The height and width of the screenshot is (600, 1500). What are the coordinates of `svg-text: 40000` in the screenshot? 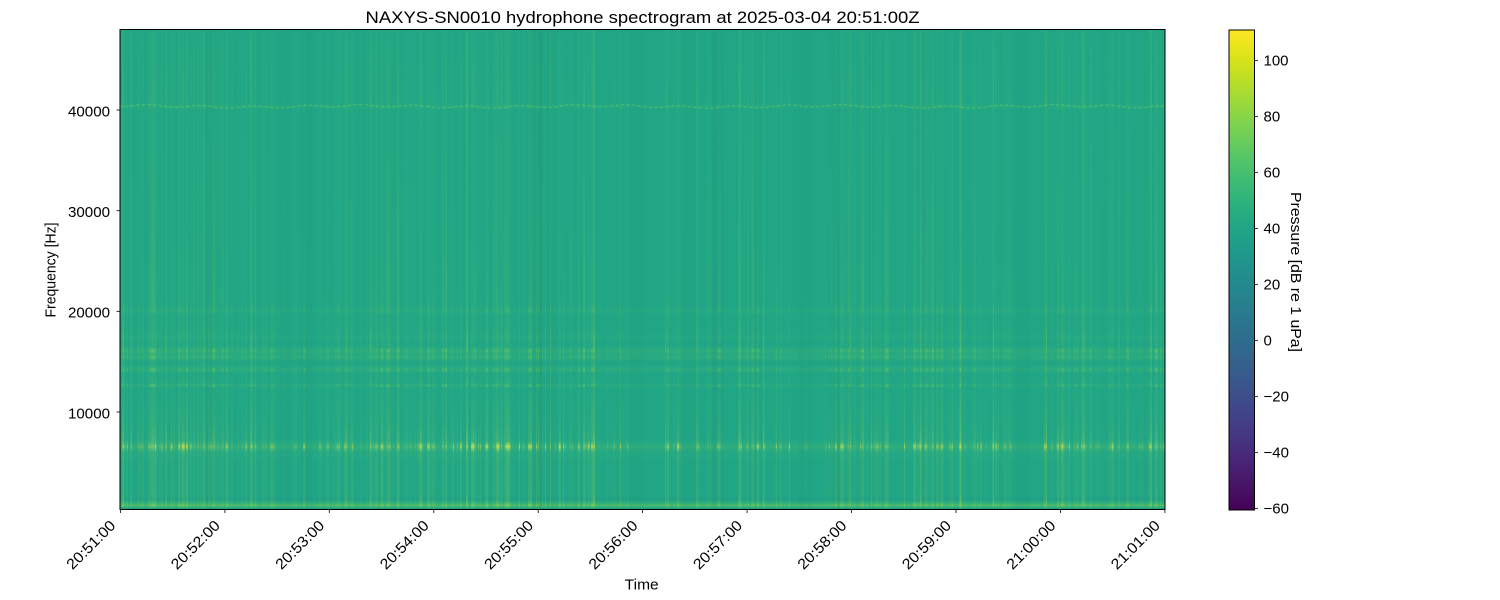 It's located at (89, 111).